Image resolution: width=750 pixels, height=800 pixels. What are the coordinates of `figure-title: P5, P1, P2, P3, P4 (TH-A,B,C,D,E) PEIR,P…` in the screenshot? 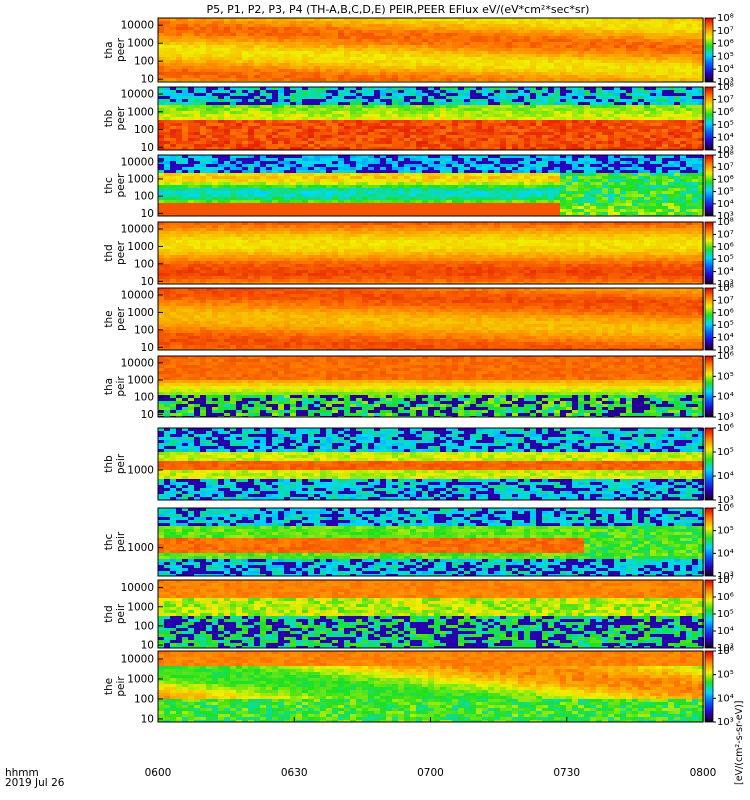 It's located at (398, 9).